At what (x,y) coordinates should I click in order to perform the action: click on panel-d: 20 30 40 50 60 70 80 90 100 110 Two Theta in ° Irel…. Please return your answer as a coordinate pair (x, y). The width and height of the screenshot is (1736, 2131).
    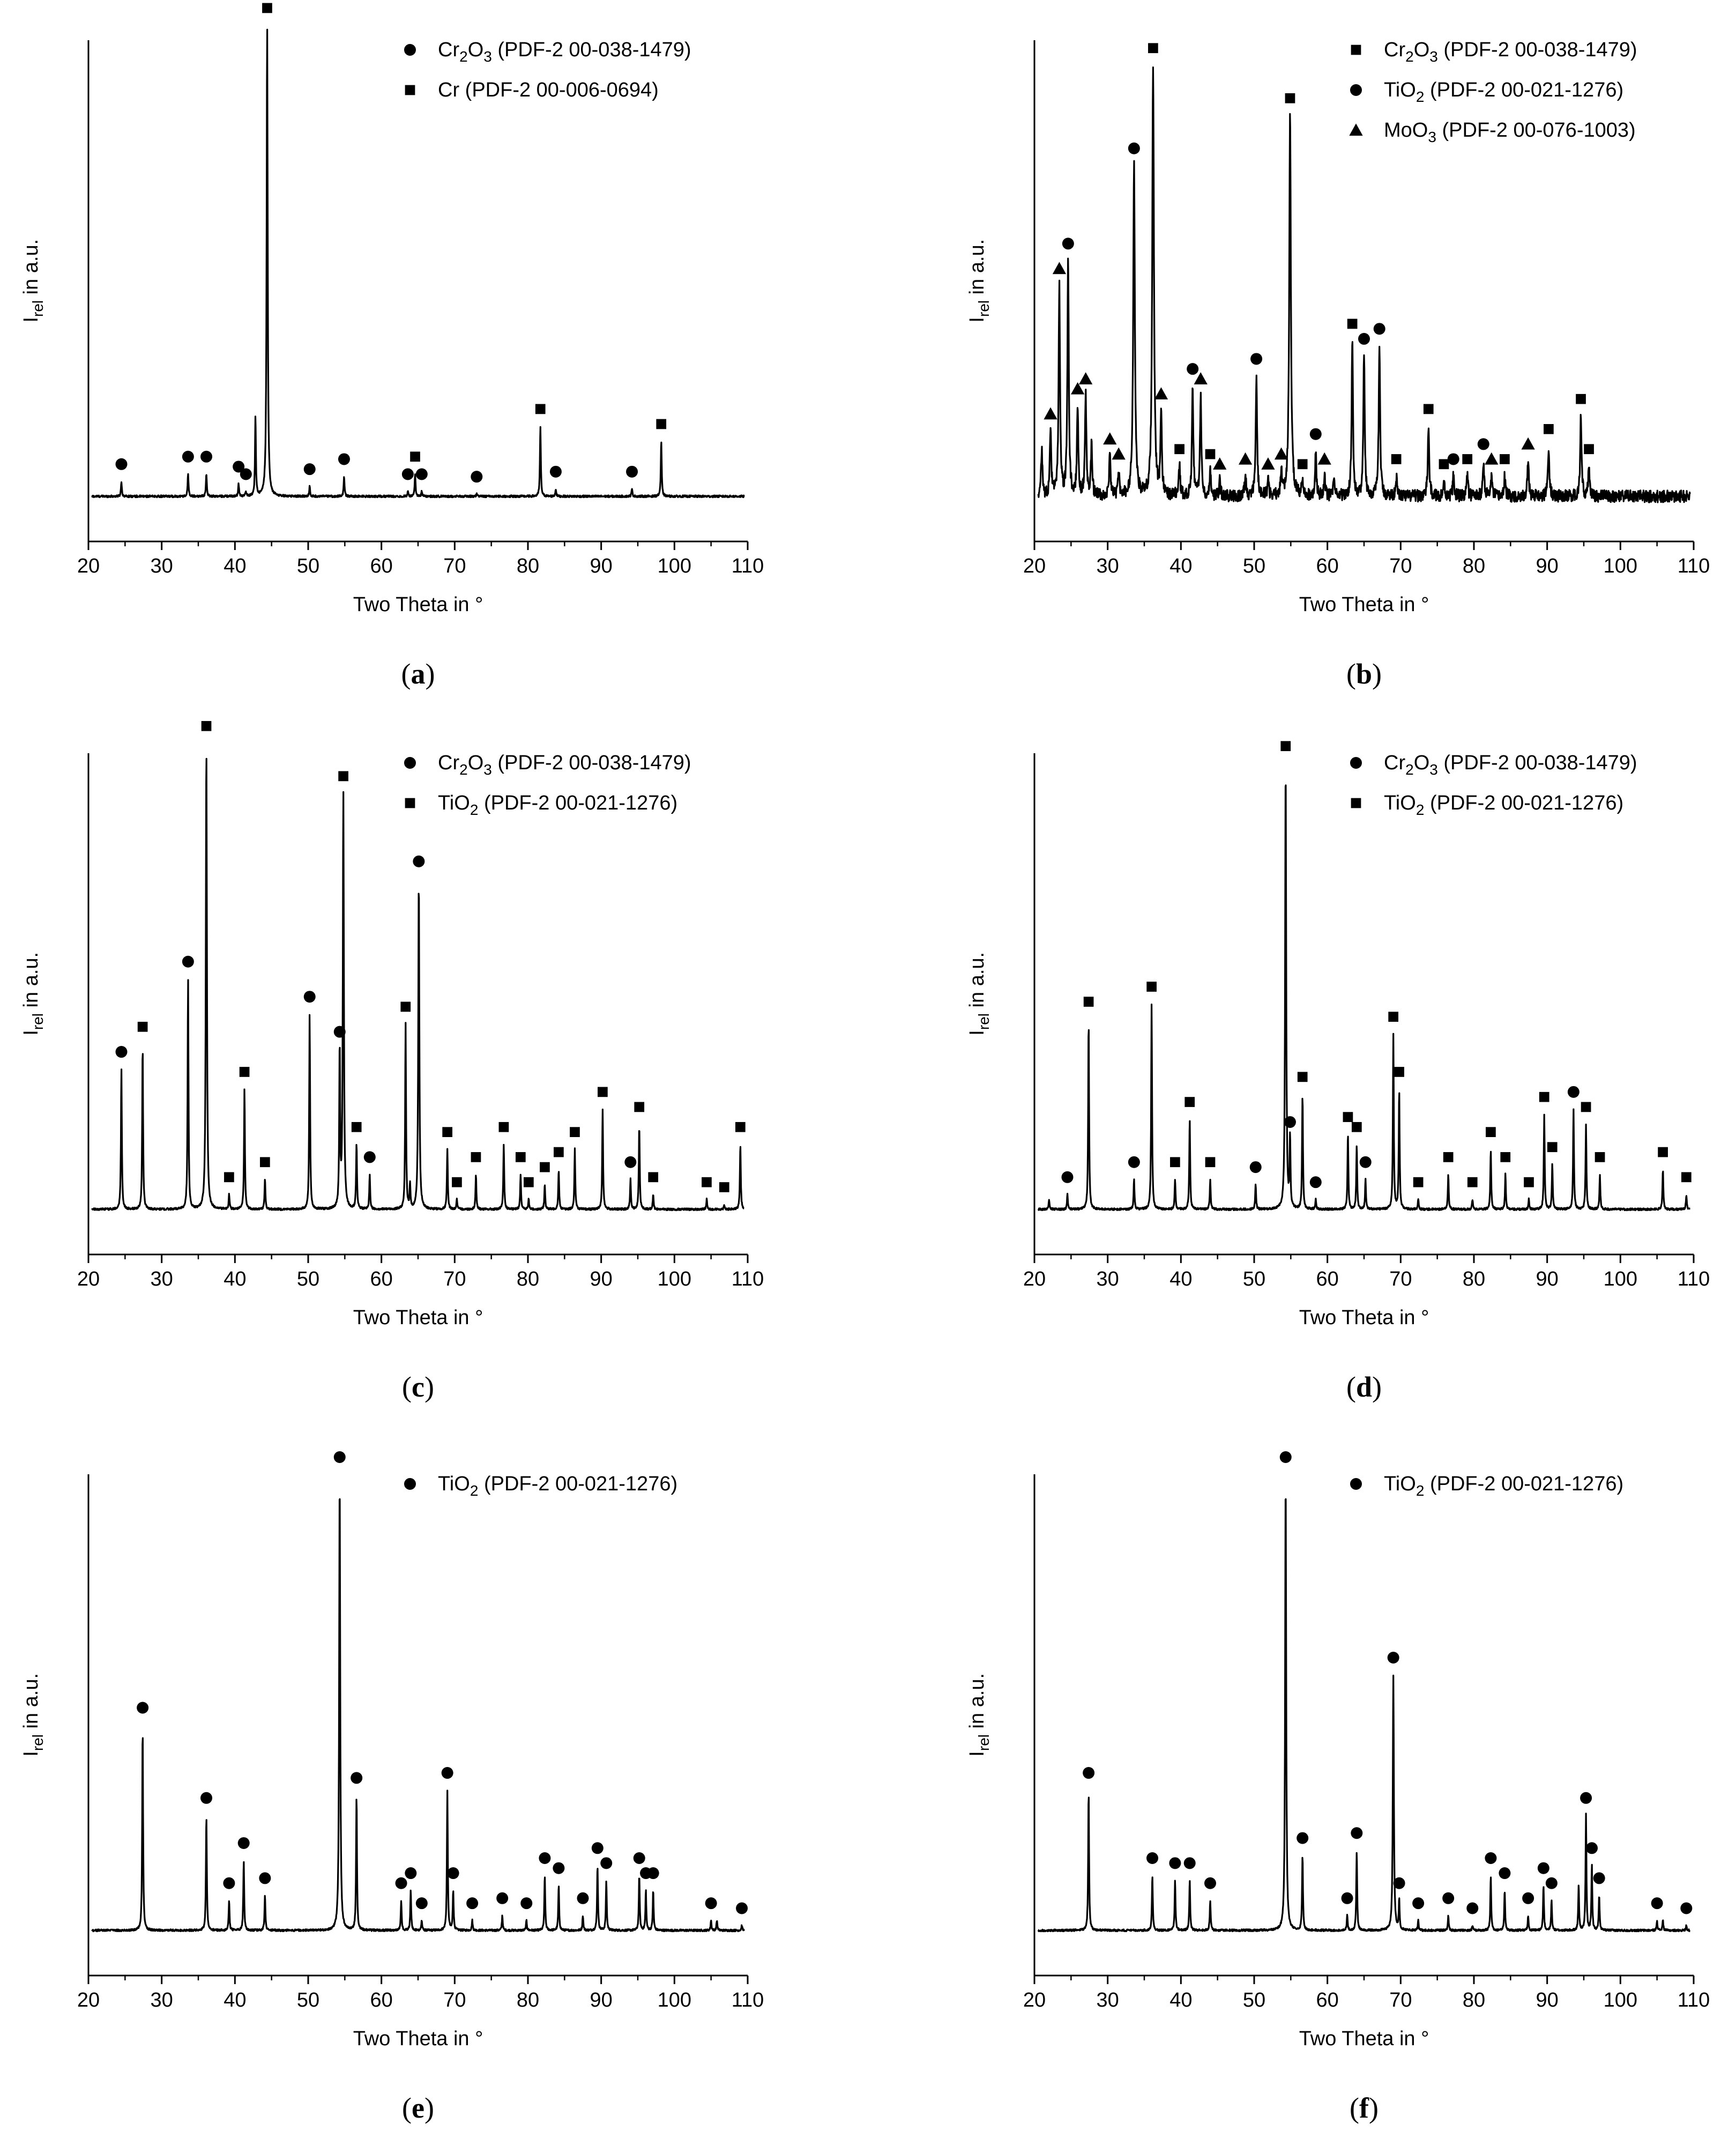
    Looking at the image, I should click on (1338, 1072).